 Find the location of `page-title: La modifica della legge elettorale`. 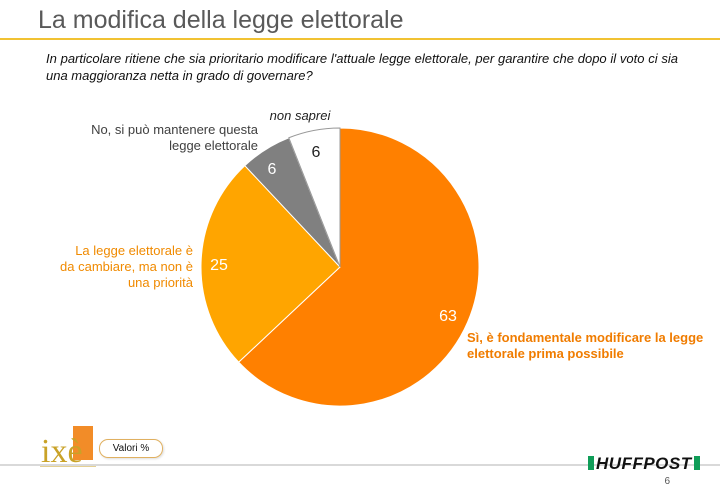

page-title: La modifica della legge elettorale is located at coordinates (221, 20).